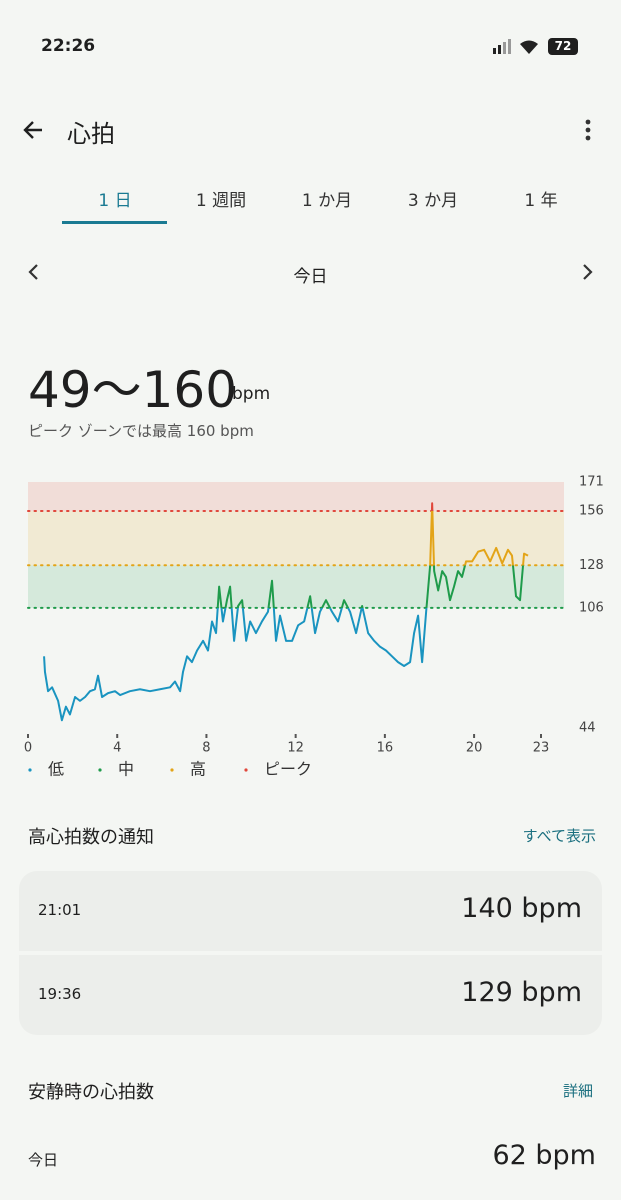 Image resolution: width=621 pixels, height=1200 pixels. Describe the element at coordinates (591, 565) in the screenshot. I see `y-tick-label: 128` at that location.